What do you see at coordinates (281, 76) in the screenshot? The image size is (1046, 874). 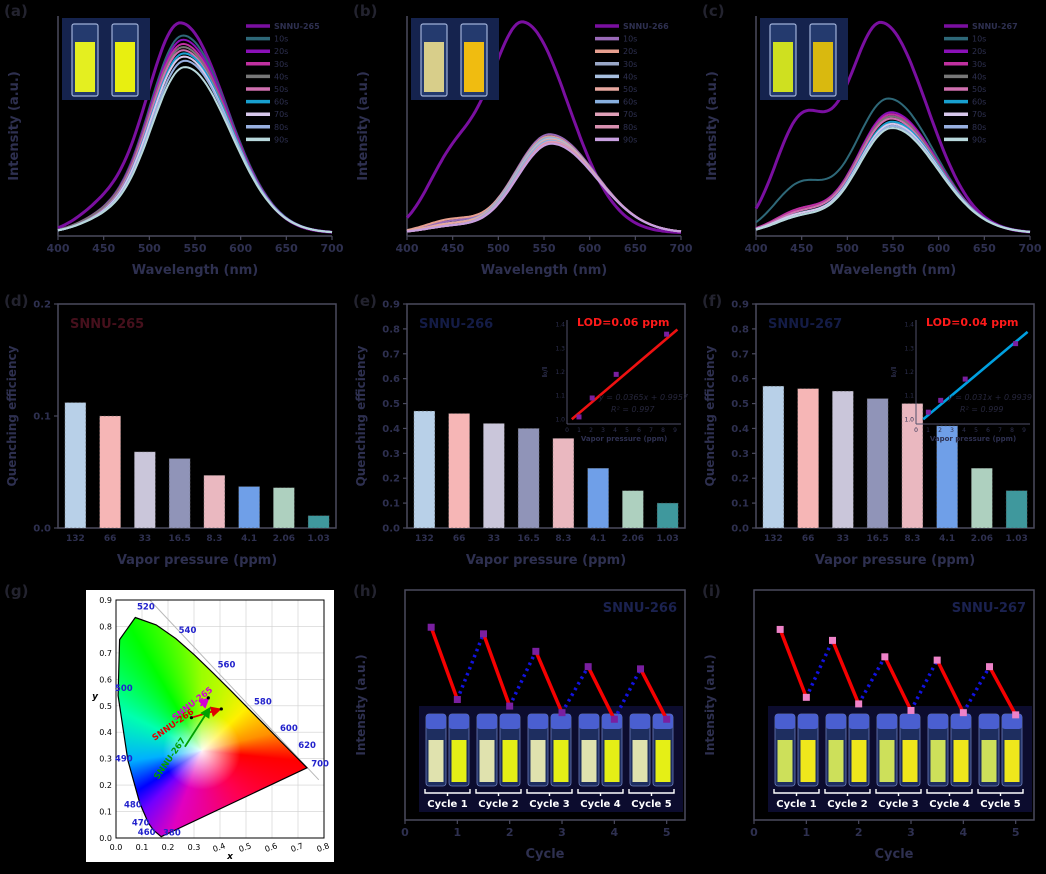 I see `legend-label: 40s` at bounding box center [281, 76].